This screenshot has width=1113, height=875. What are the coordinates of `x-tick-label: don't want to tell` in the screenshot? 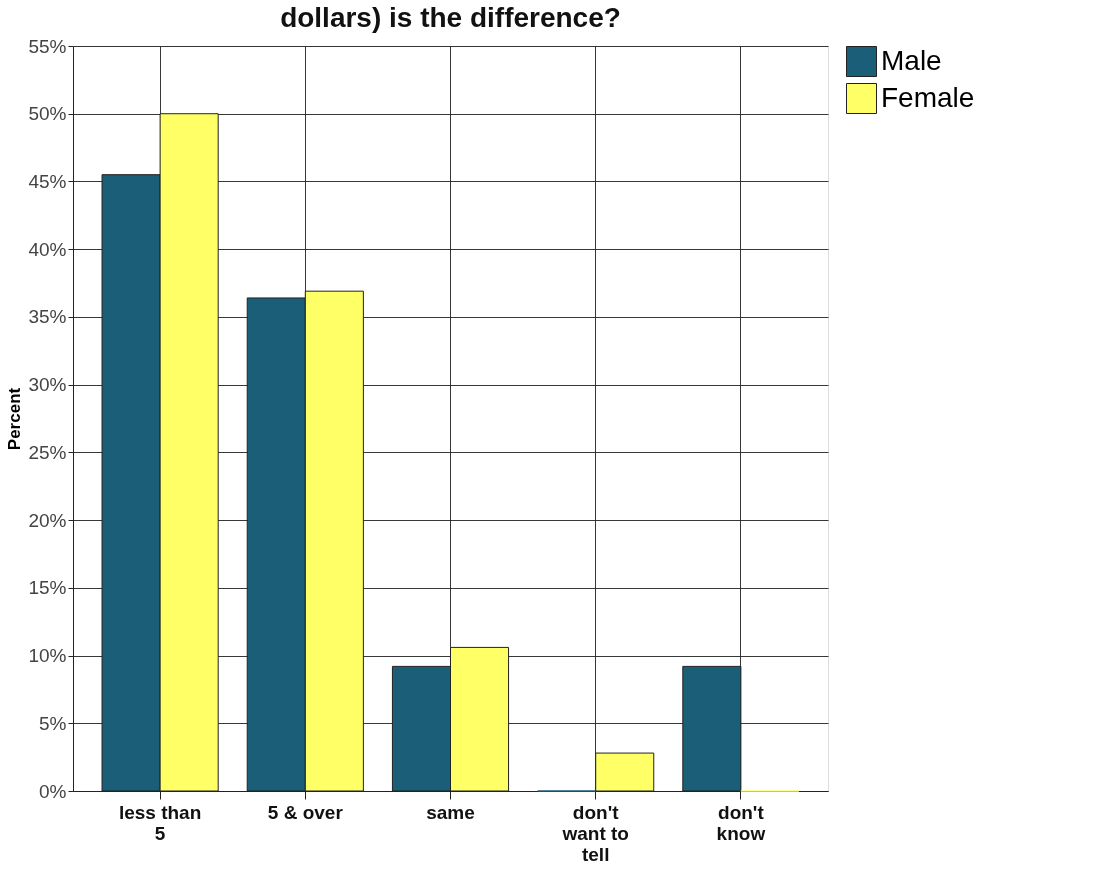 It's located at (595, 833).